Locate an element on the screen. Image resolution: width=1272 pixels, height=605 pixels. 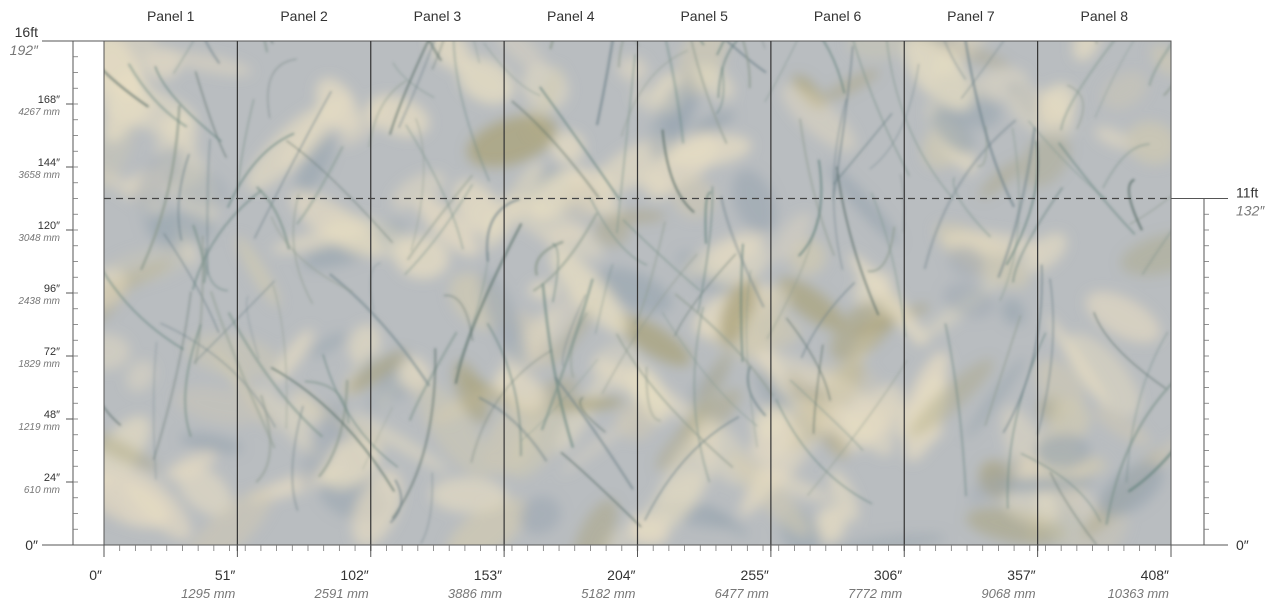
panel-label: Panel 1 is located at coordinates (171, 16).